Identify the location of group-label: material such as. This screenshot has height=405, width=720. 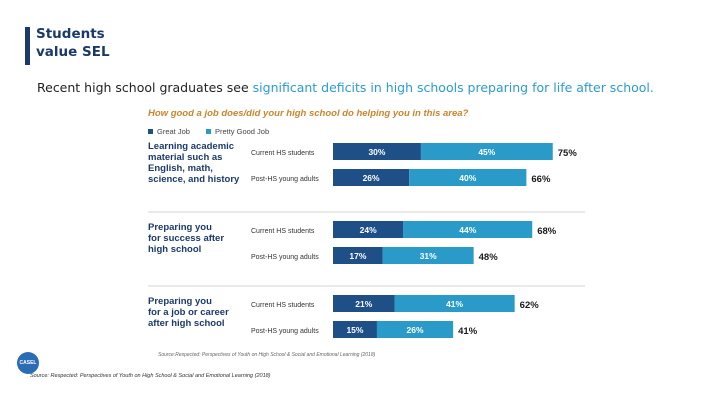
(185, 157).